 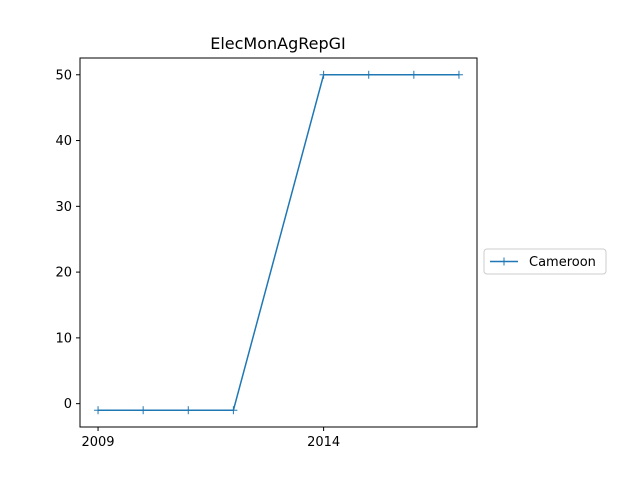 I want to click on y-tick-label: 30, so click(x=63, y=207).